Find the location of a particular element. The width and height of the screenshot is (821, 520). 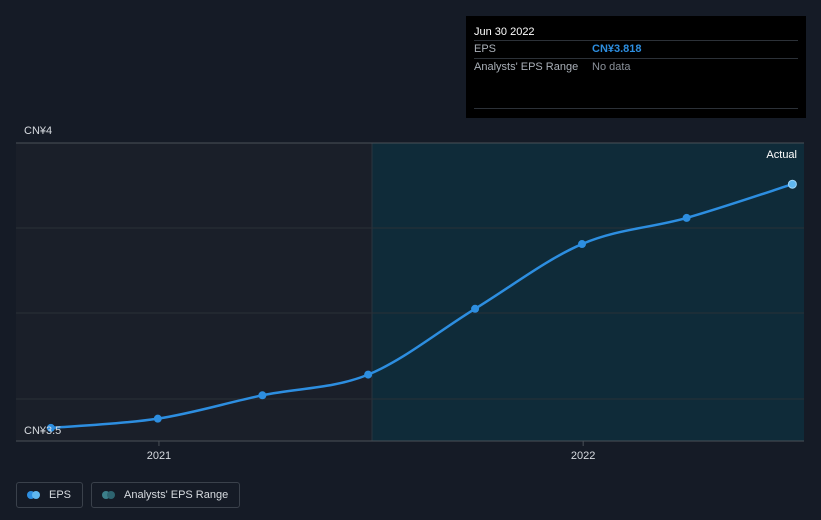

x-tick-label-2021: 2021 is located at coordinates (159, 456).